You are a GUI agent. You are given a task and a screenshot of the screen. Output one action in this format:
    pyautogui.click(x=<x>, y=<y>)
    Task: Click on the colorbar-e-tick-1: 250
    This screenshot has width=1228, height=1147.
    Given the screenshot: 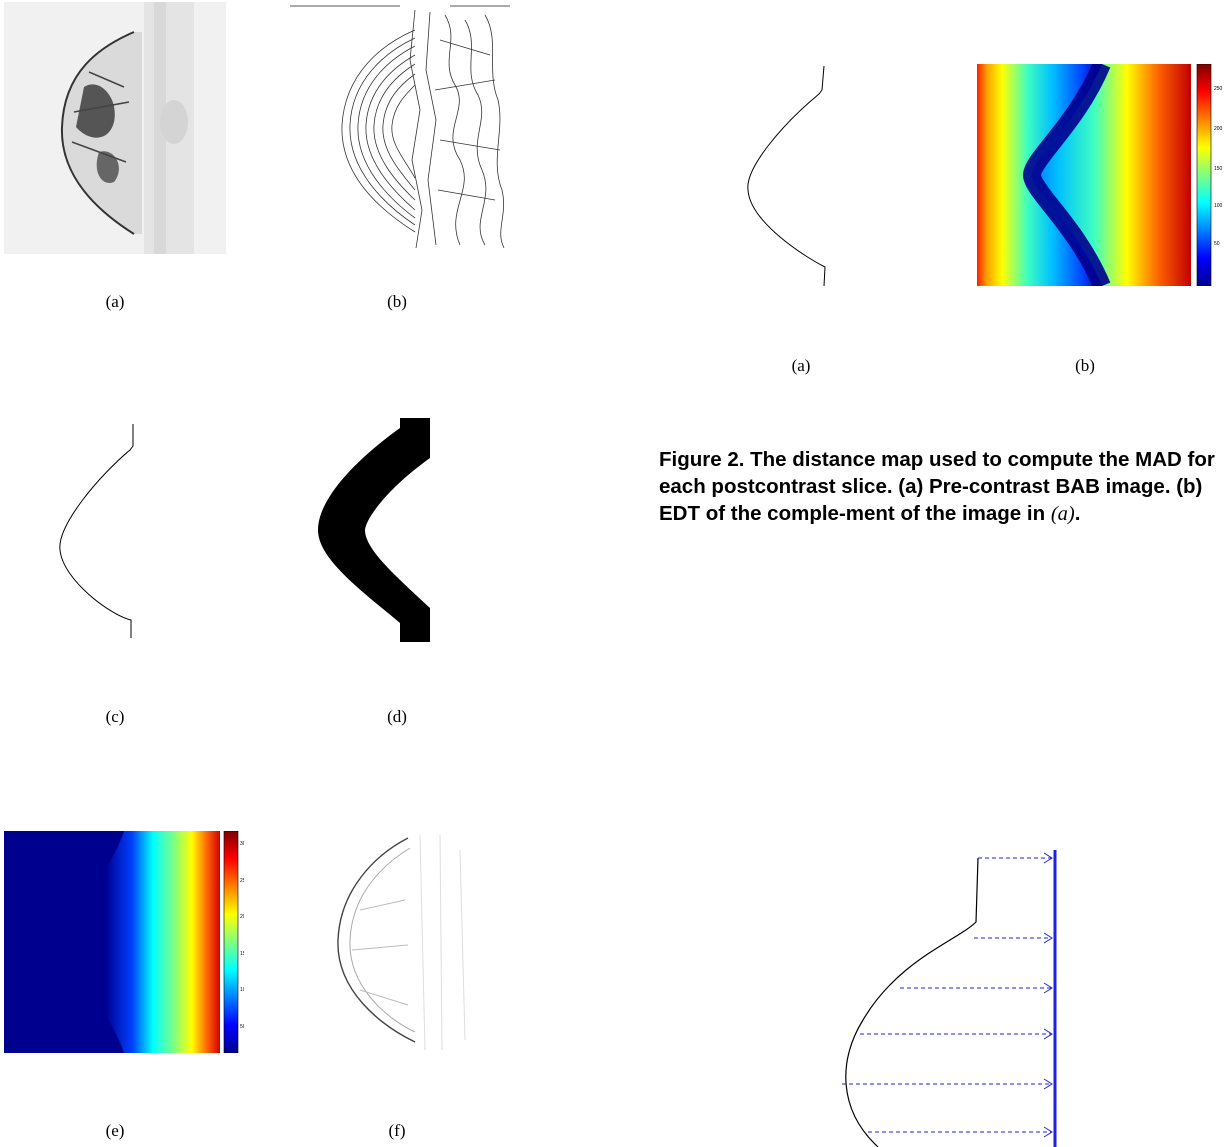 What is the action you would take?
    pyautogui.click(x=242, y=881)
    